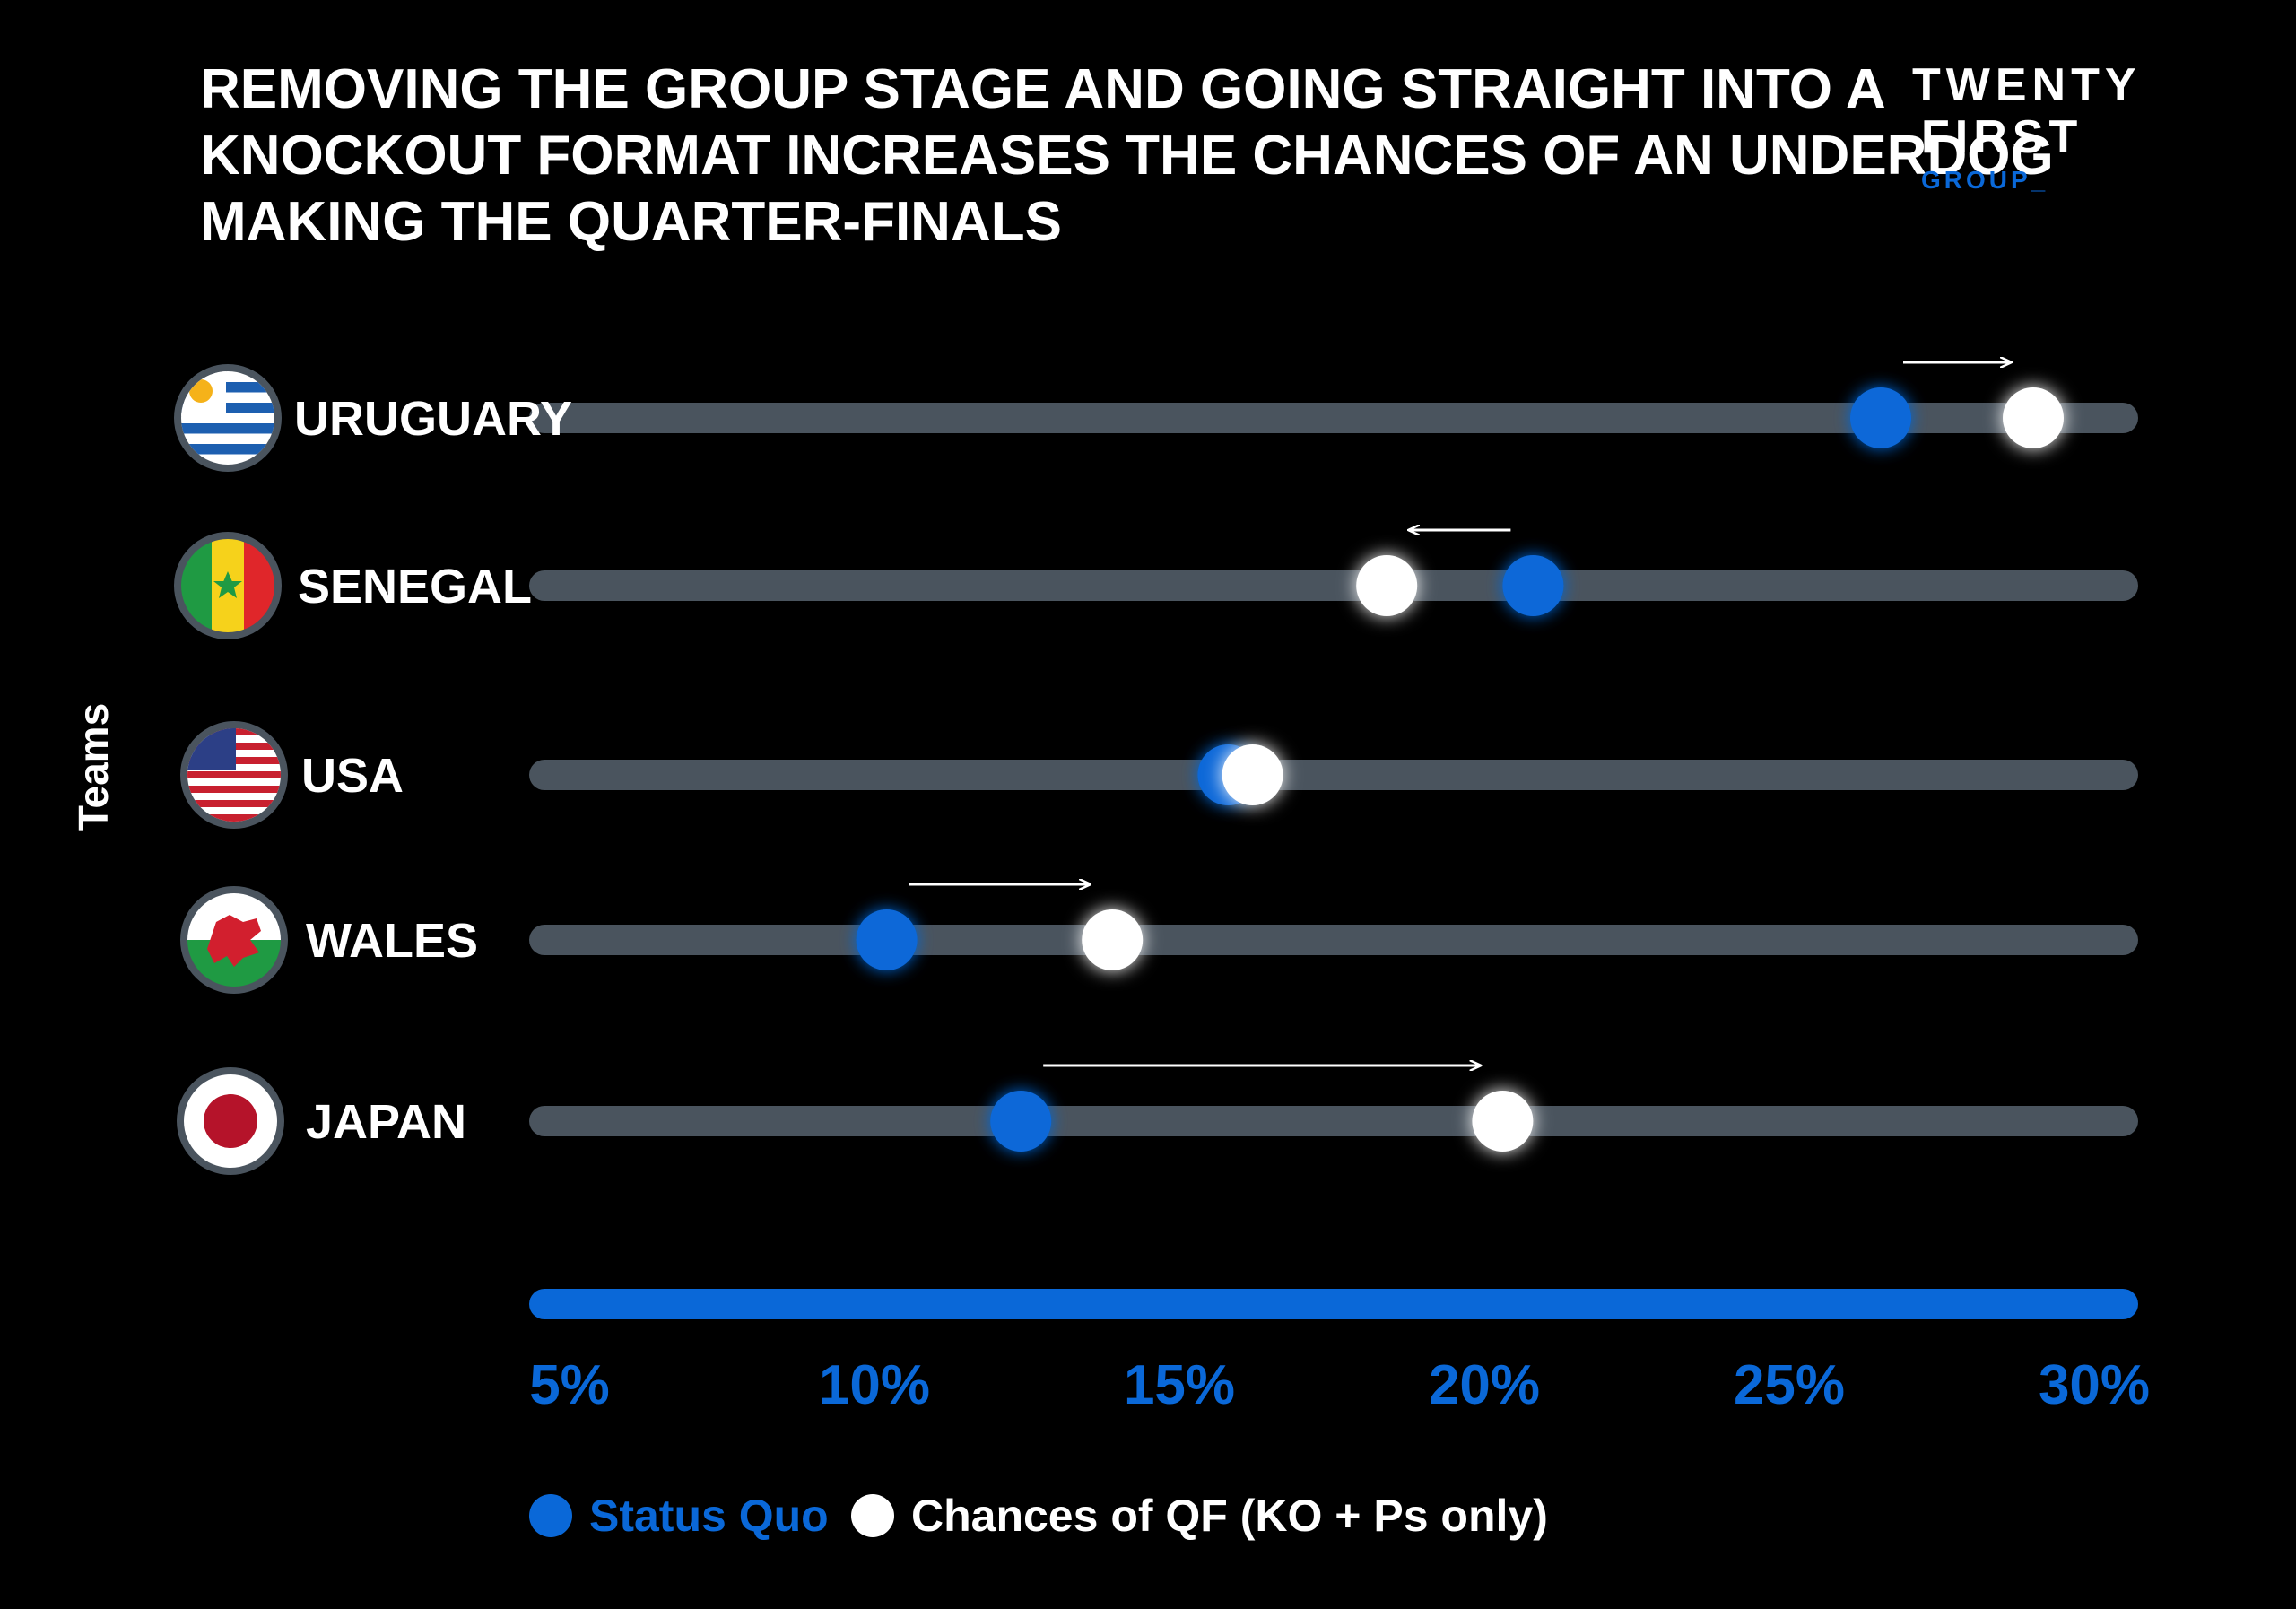 Image resolution: width=2296 pixels, height=1609 pixels. I want to click on team-label: USA, so click(352, 776).